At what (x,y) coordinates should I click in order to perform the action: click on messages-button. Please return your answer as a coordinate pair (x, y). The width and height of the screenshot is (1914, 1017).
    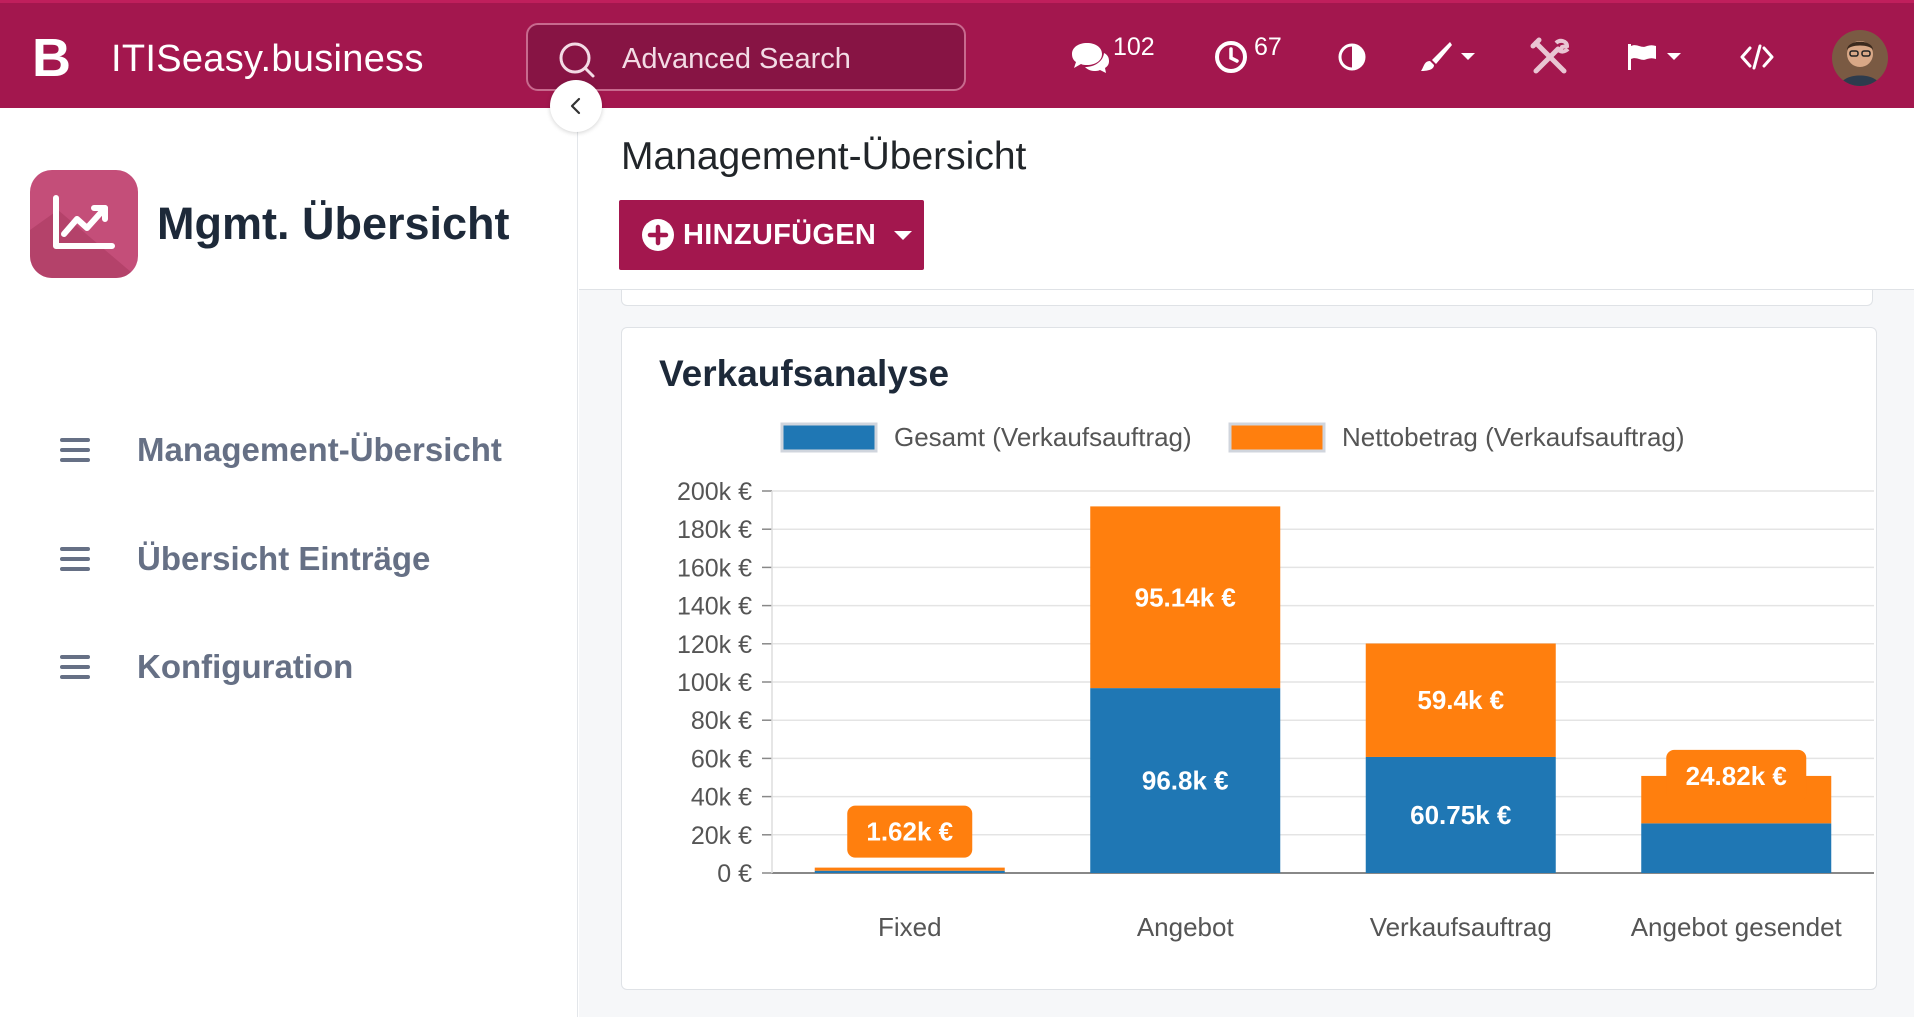
    Looking at the image, I should click on (1089, 57).